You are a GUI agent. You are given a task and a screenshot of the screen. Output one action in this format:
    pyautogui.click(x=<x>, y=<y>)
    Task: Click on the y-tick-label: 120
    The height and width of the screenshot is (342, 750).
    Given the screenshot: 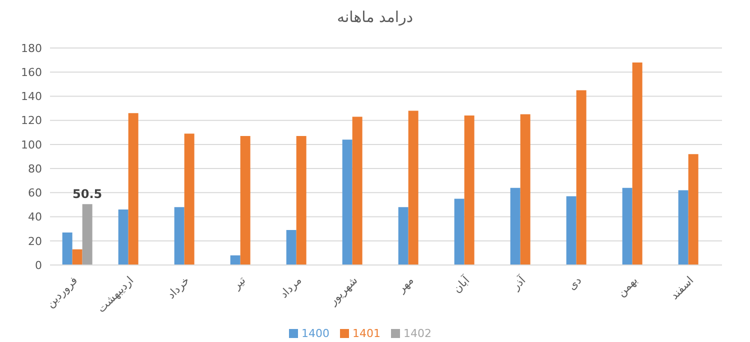 What is the action you would take?
    pyautogui.click(x=31, y=121)
    